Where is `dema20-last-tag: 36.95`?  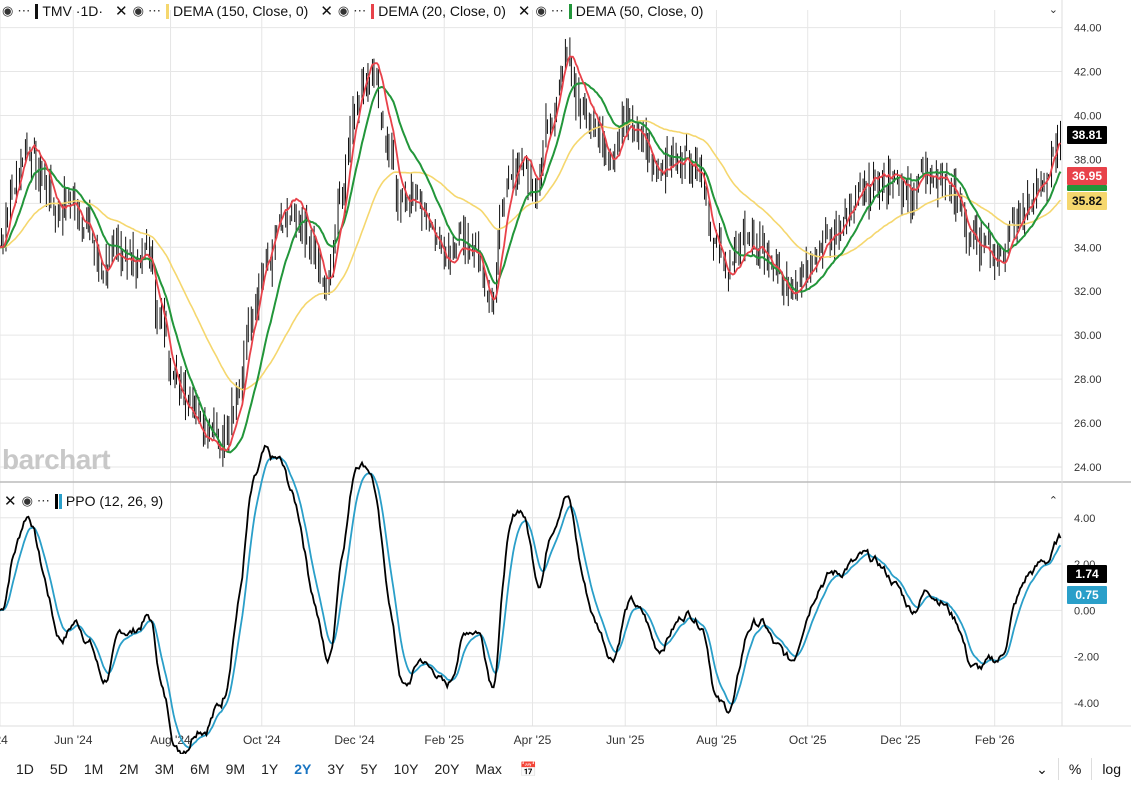
dema20-last-tag: 36.95 is located at coordinates (1087, 176).